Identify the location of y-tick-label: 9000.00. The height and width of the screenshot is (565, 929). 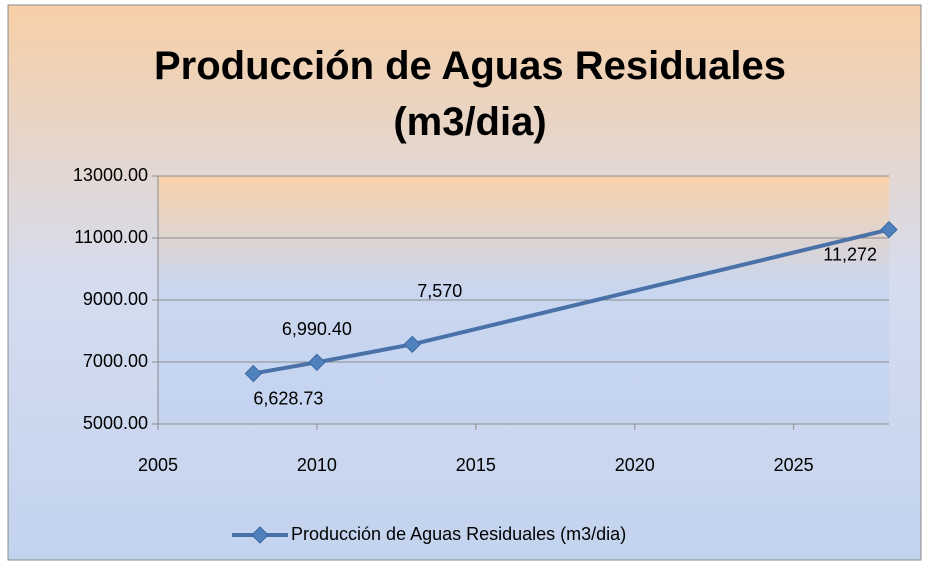
(115, 299).